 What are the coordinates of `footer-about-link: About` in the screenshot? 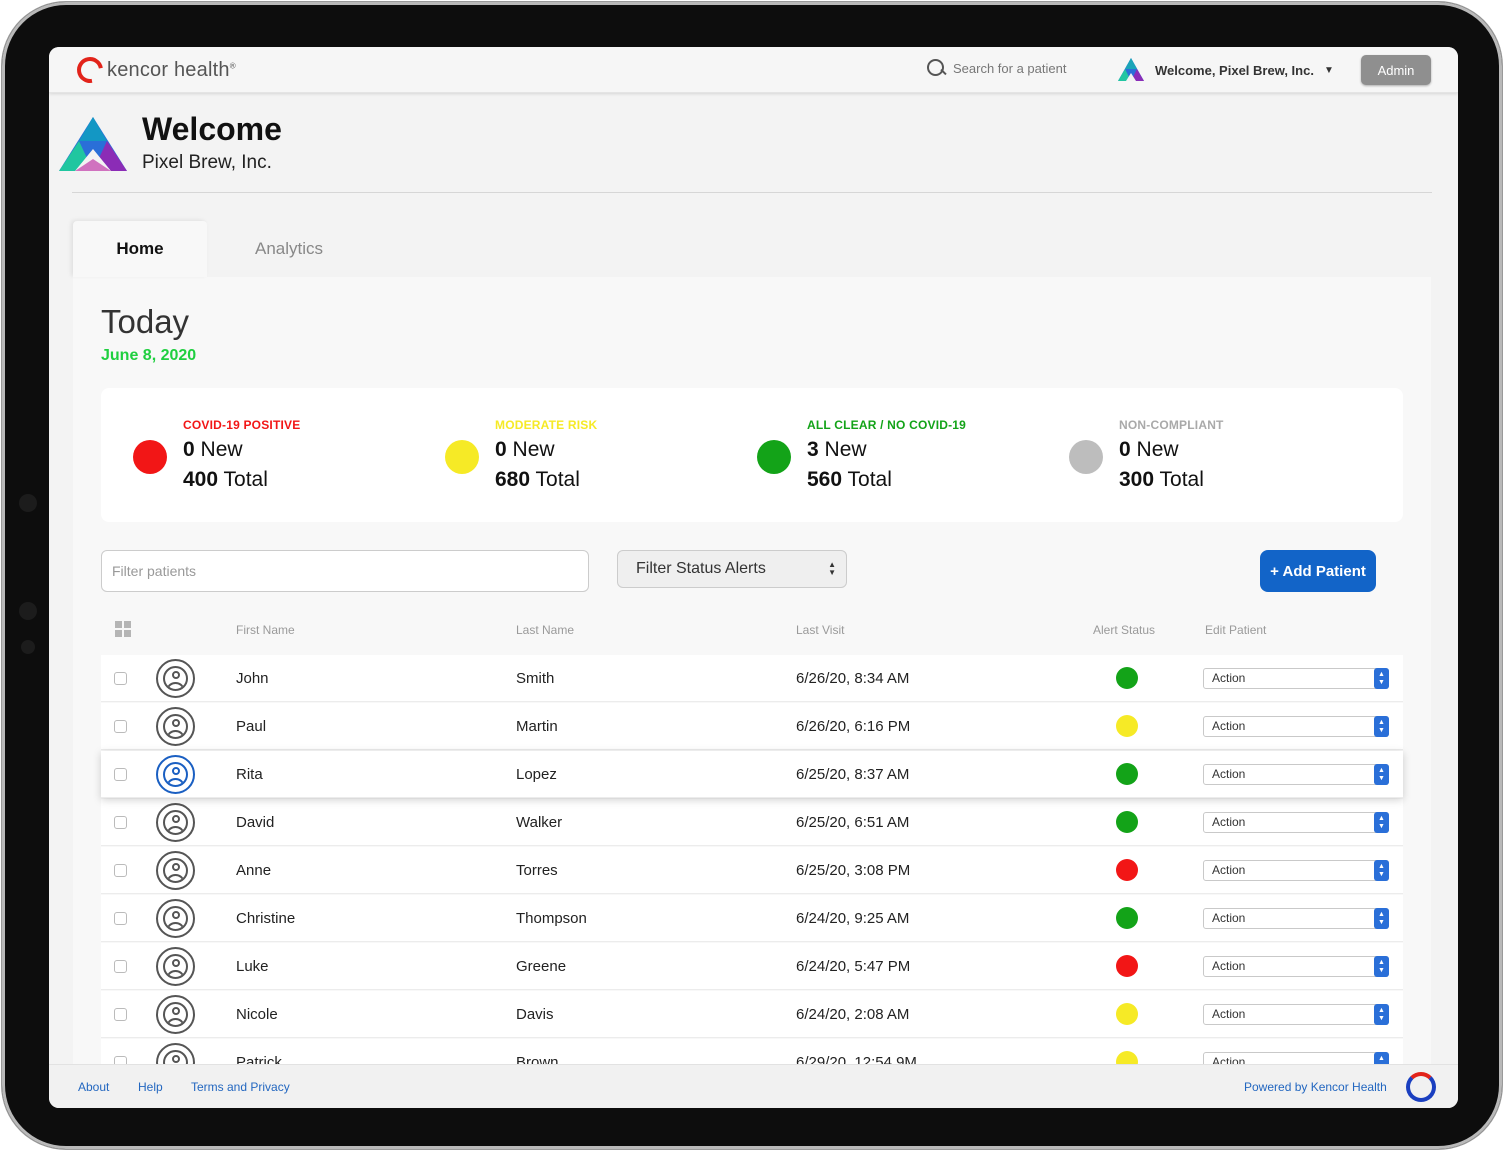 It's located at (94, 1087).